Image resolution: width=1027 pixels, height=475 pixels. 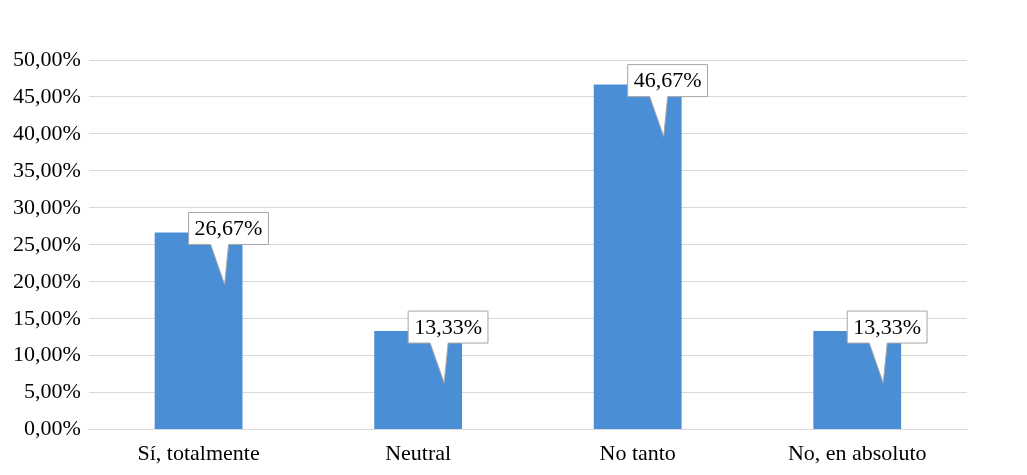 I want to click on x-tick-label: Neutral, so click(x=418, y=452).